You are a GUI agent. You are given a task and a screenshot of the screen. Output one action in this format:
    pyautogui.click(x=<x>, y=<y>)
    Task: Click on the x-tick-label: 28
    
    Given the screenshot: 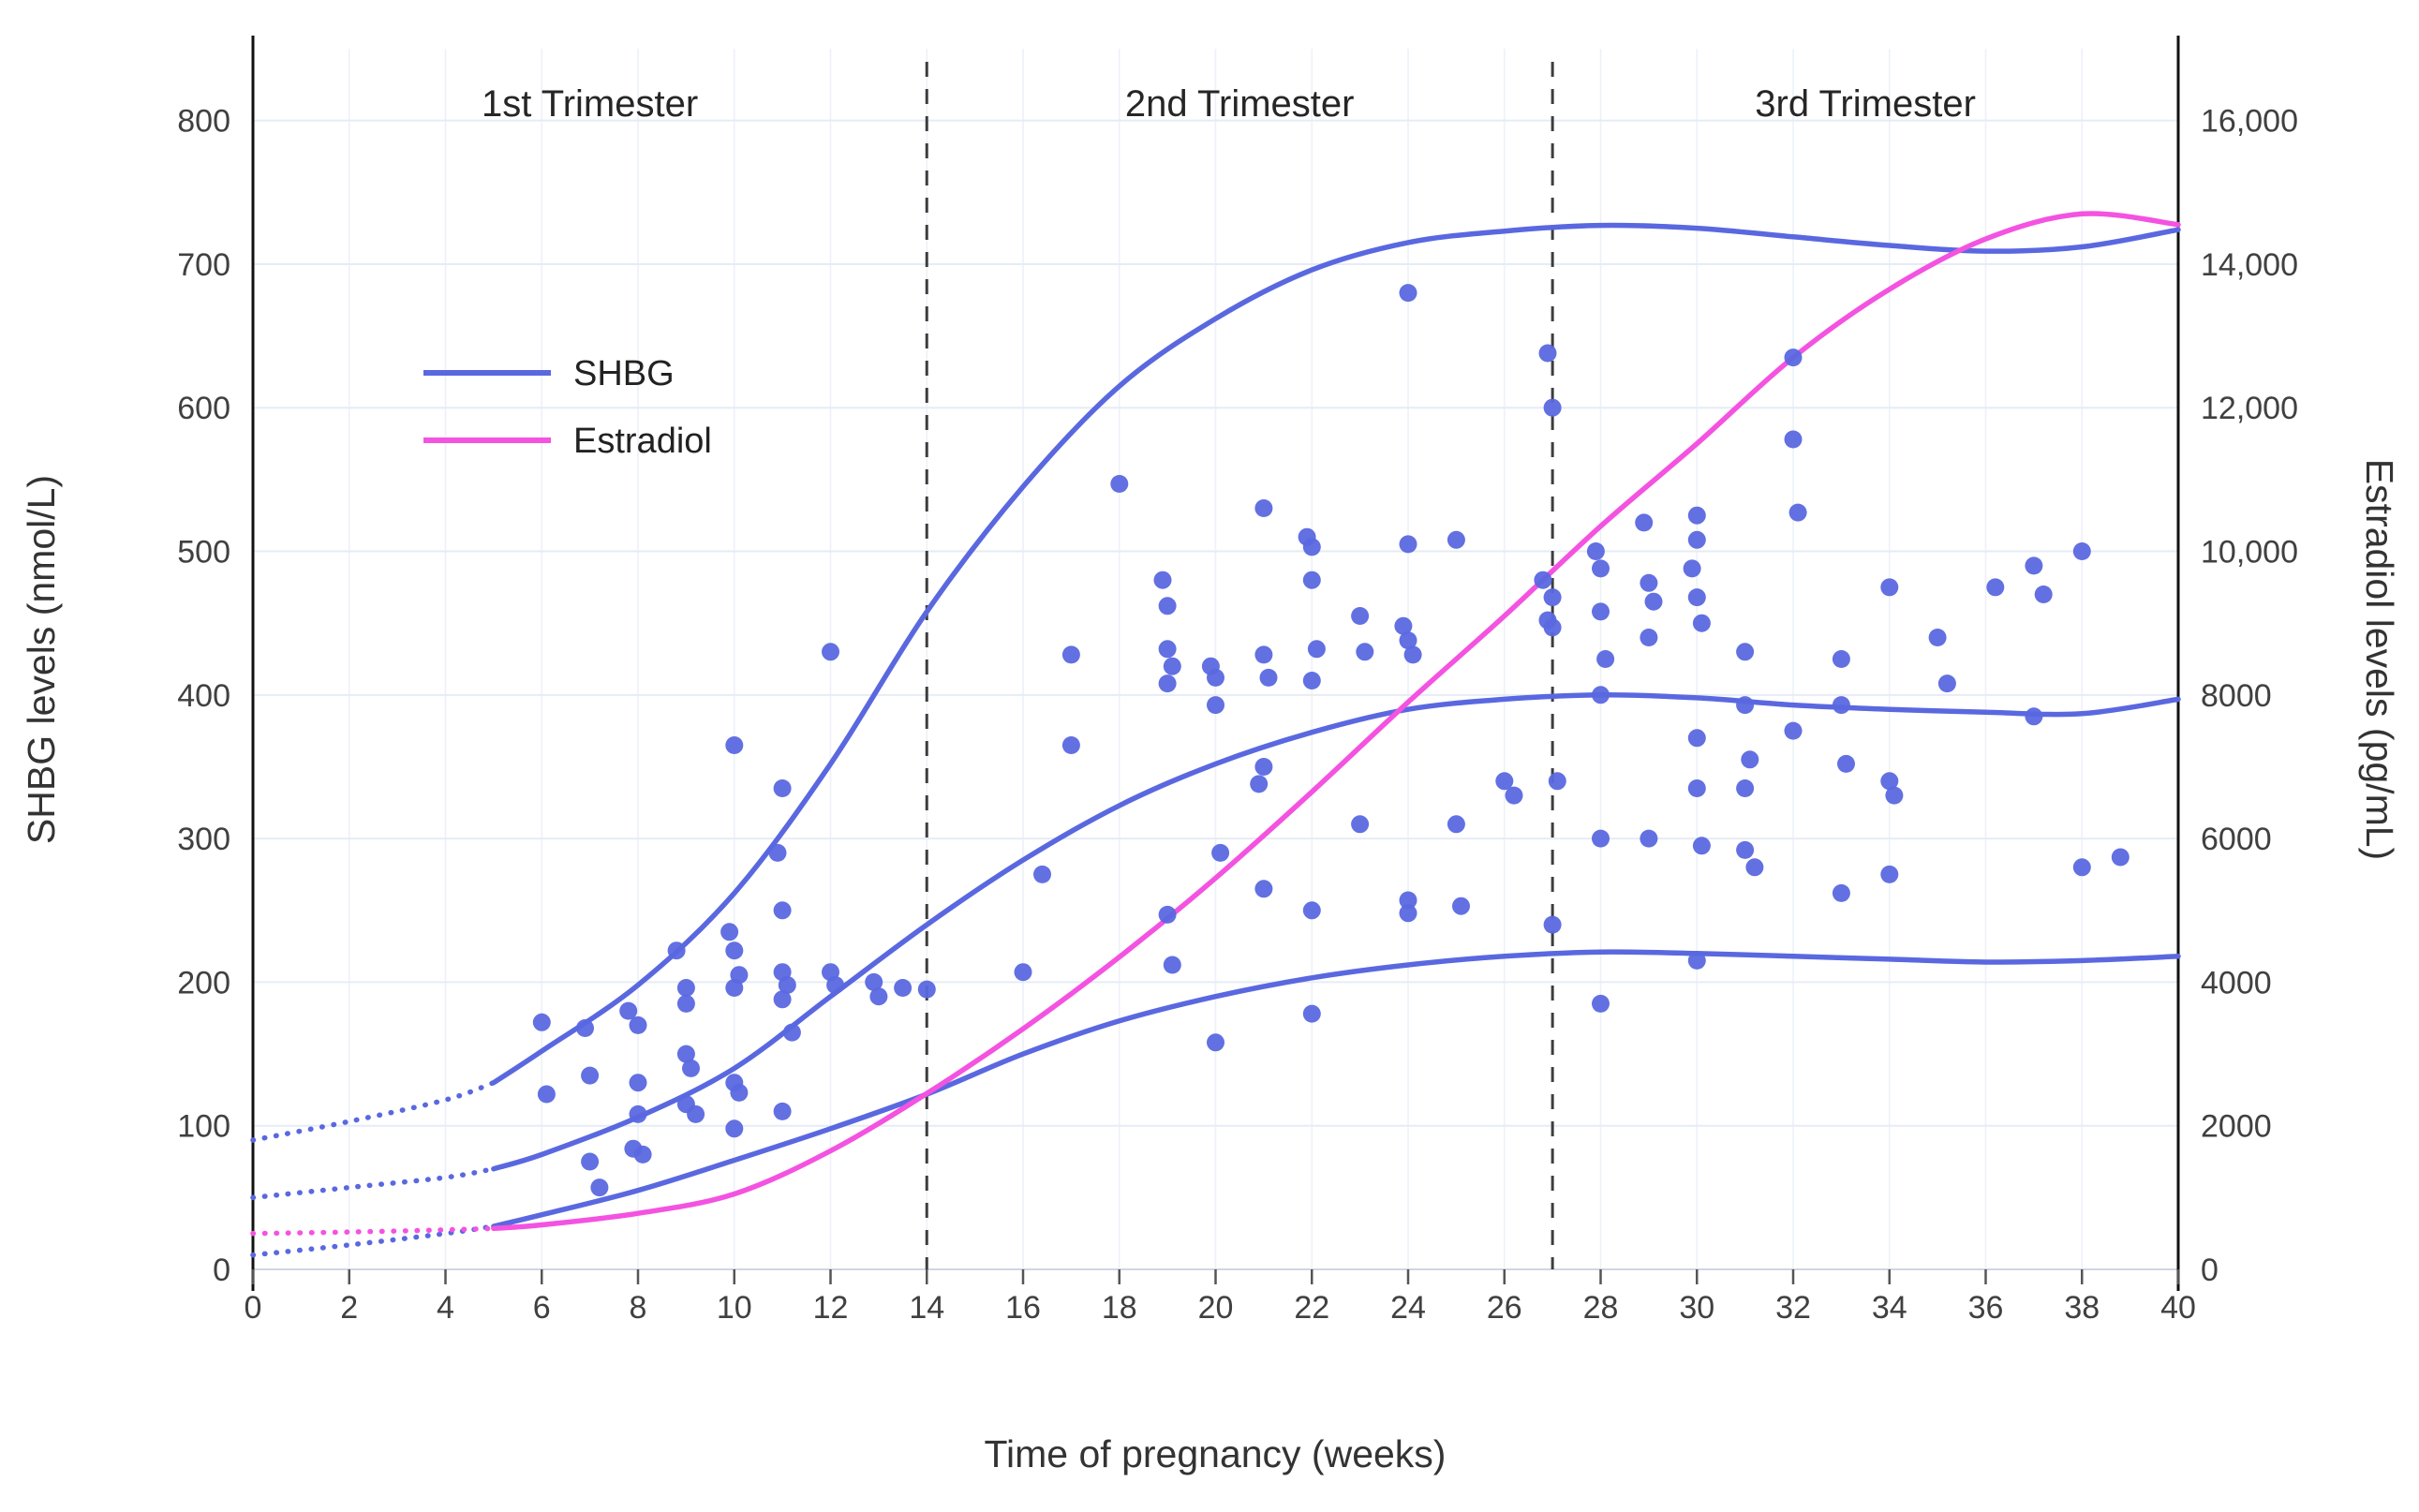 What is the action you would take?
    pyautogui.click(x=1601, y=1308)
    